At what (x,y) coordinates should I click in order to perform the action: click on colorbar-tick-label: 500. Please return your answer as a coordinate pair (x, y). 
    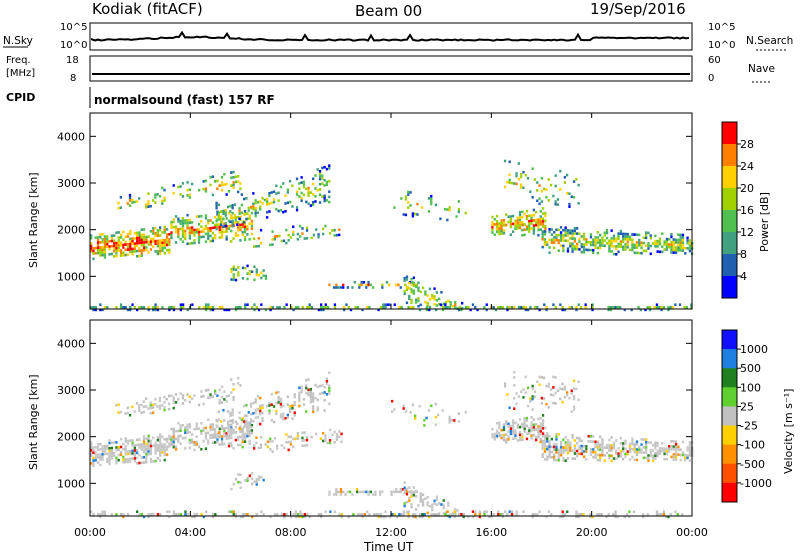
    Looking at the image, I should click on (750, 368).